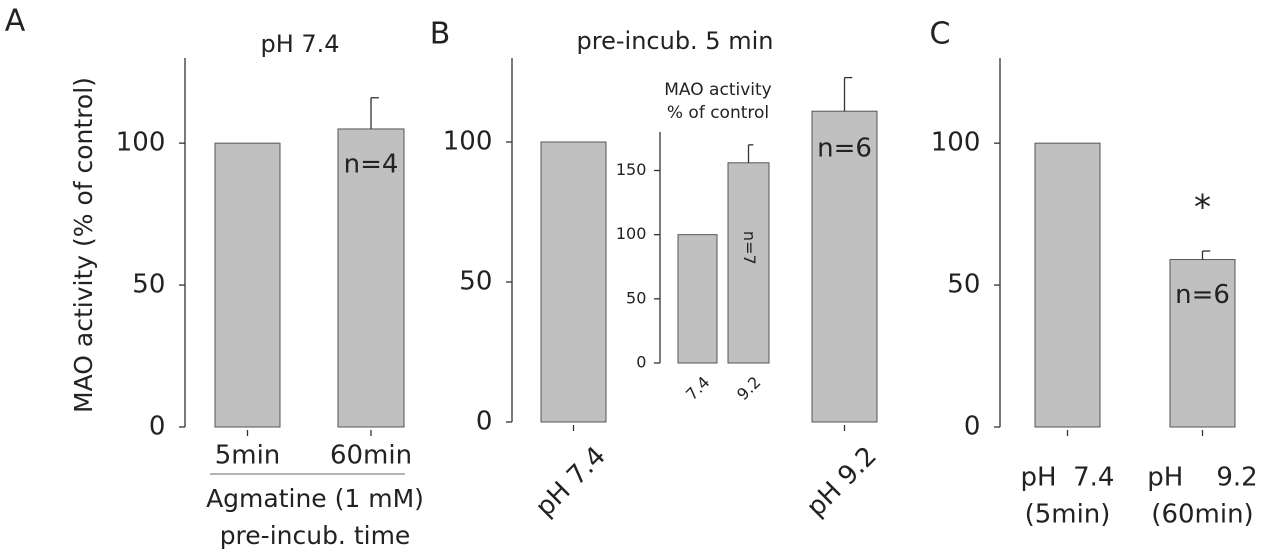 The image size is (1279, 553). Describe the element at coordinates (697, 388) in the screenshot. I see `x-tick-label: 7.4` at that location.